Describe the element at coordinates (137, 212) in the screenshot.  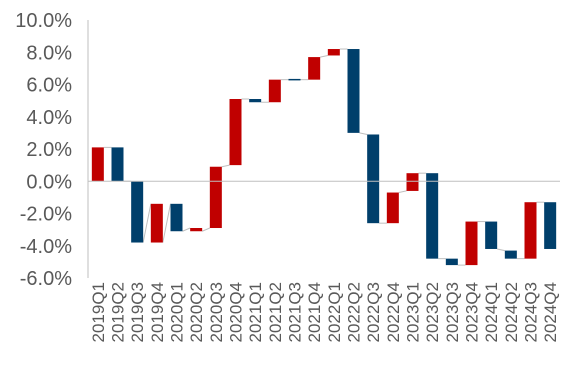
I see `waterfall-bar-2019q3` at that location.